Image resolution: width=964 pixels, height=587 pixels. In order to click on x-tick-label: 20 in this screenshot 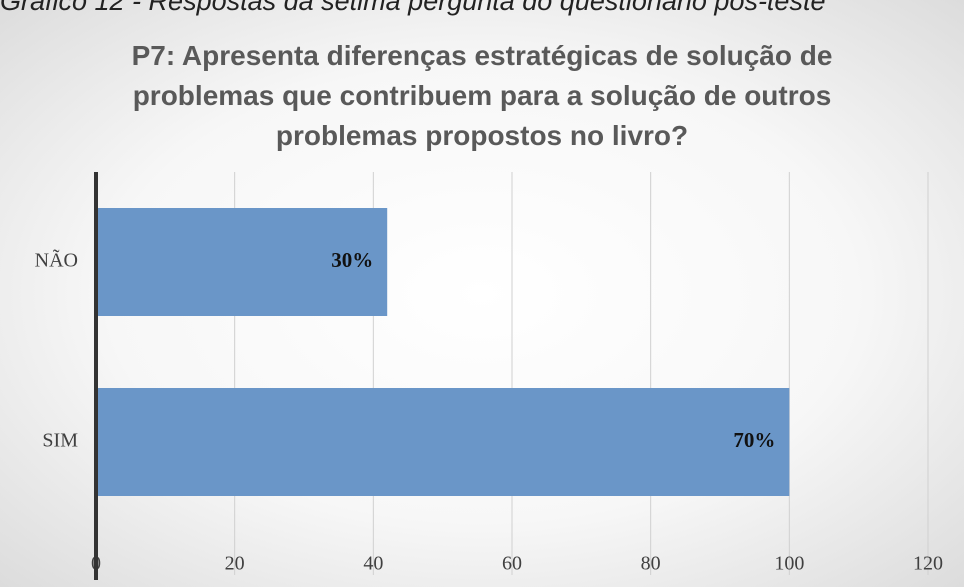, I will do `click(235, 564)`.